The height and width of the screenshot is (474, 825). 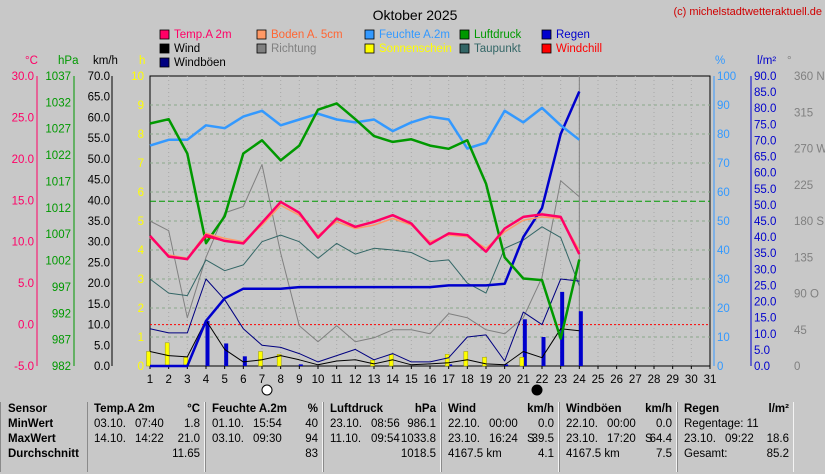 What do you see at coordinates (765, 303) in the screenshot?
I see `rain-tick-label: 20.0` at bounding box center [765, 303].